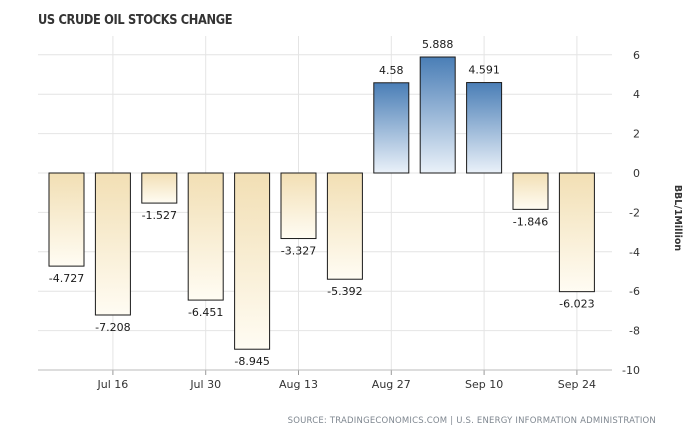 Image resolution: width=700 pixels, height=440 pixels. I want to click on data-label: -4.727, so click(66, 278).